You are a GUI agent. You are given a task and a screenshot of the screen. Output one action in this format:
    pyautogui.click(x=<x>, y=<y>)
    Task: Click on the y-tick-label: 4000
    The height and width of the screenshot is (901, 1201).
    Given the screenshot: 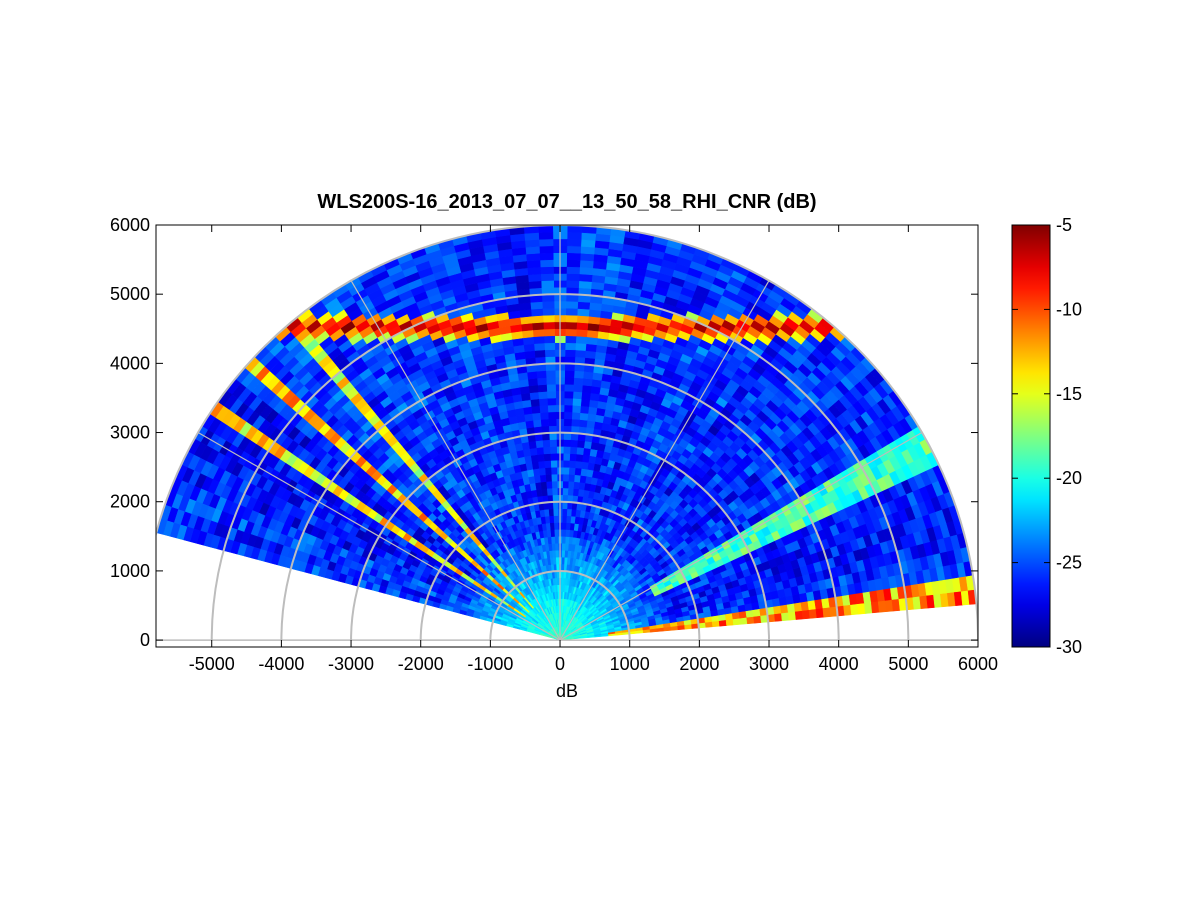 What is the action you would take?
    pyautogui.click(x=130, y=363)
    